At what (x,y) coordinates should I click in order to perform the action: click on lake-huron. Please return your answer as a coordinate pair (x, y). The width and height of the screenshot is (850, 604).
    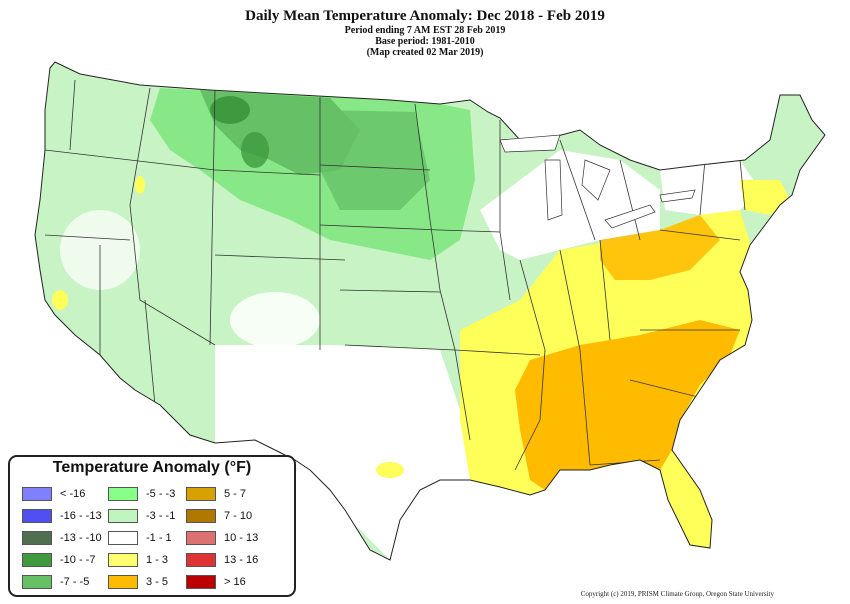
    Looking at the image, I should click on (596, 180).